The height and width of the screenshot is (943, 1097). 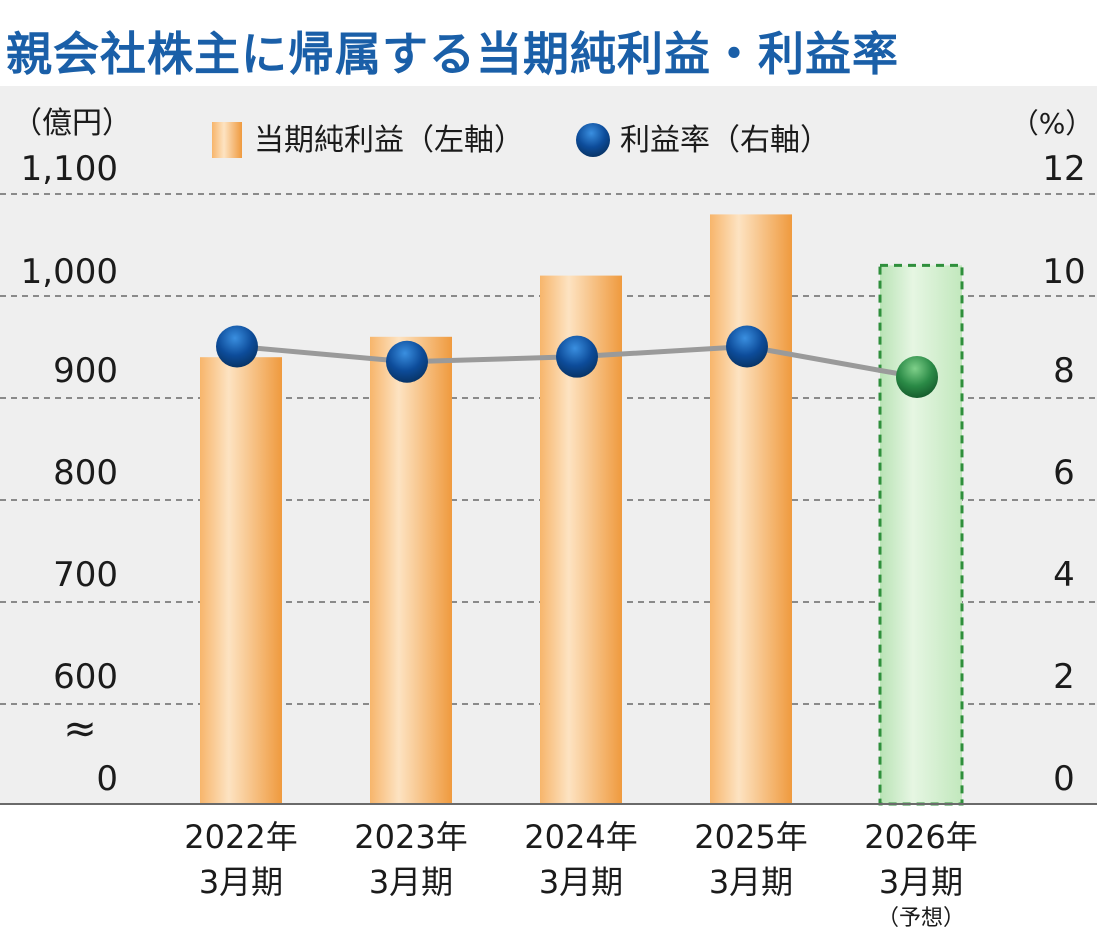 I want to click on forecast-ratio-marker, so click(x=917, y=377).